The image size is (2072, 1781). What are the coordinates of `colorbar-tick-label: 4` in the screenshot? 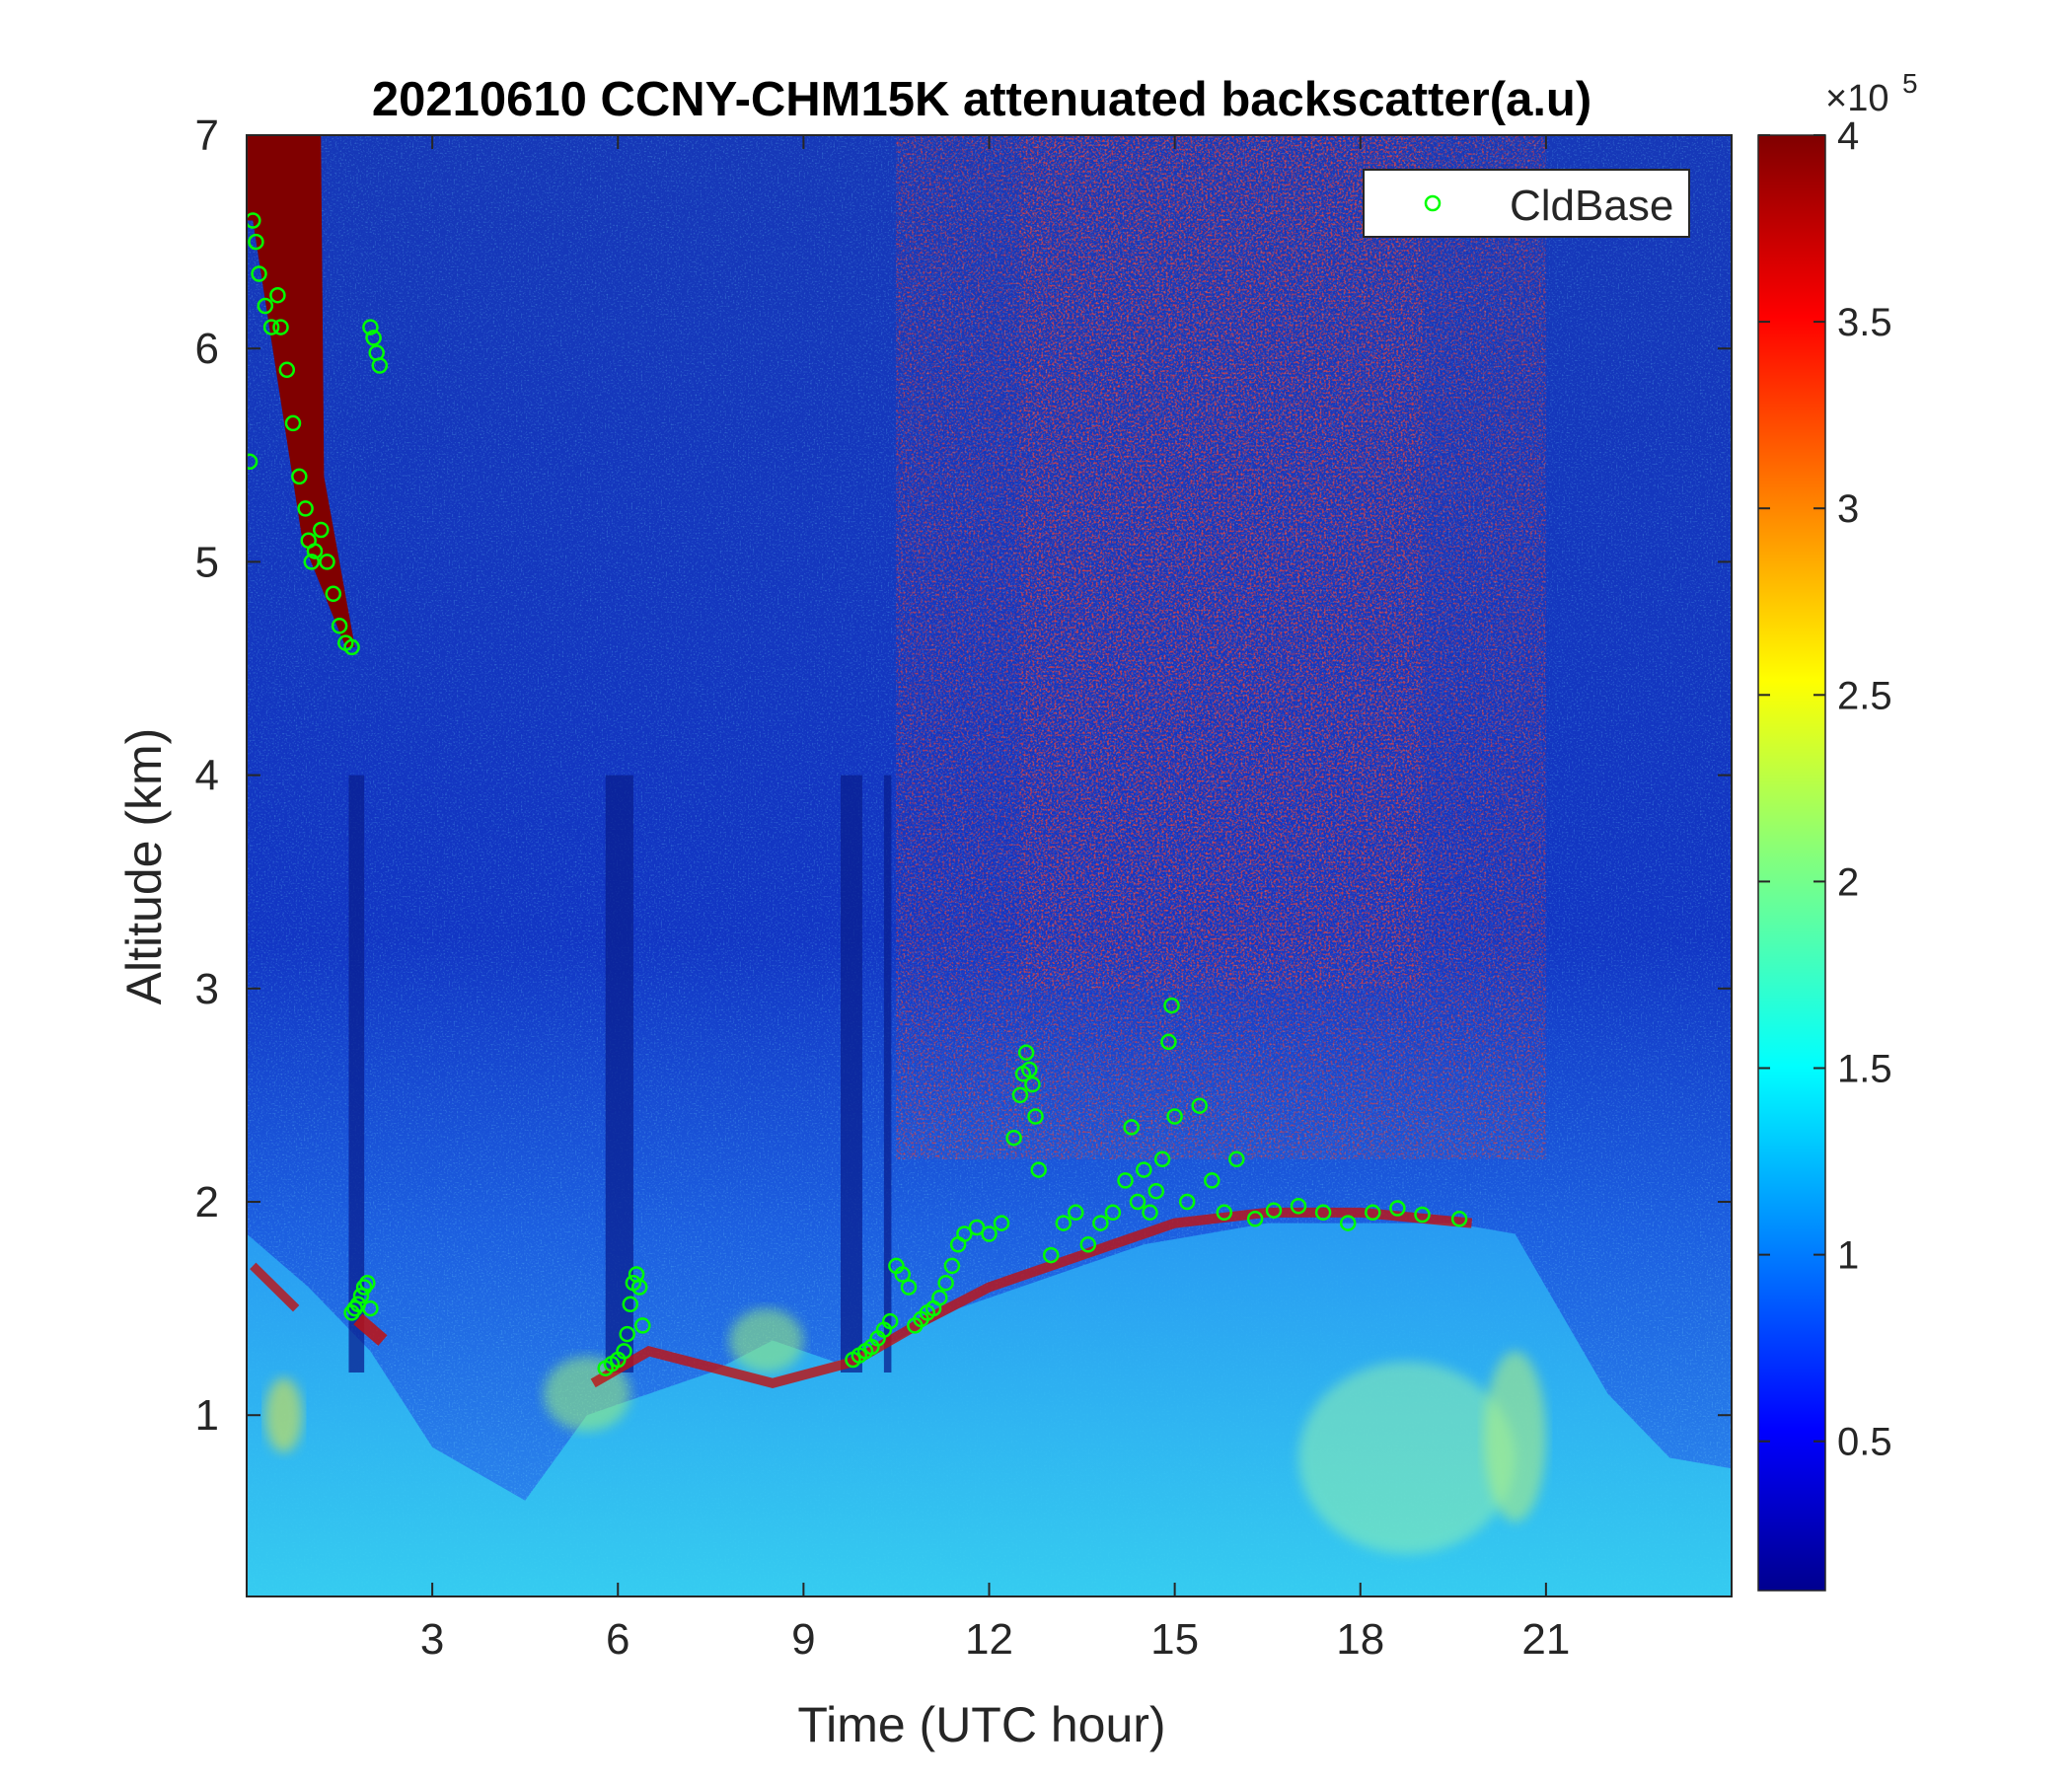 It's located at (1848, 136).